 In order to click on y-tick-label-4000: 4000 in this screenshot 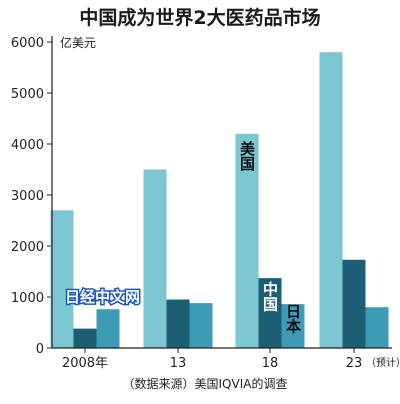, I will do `click(27, 145)`.